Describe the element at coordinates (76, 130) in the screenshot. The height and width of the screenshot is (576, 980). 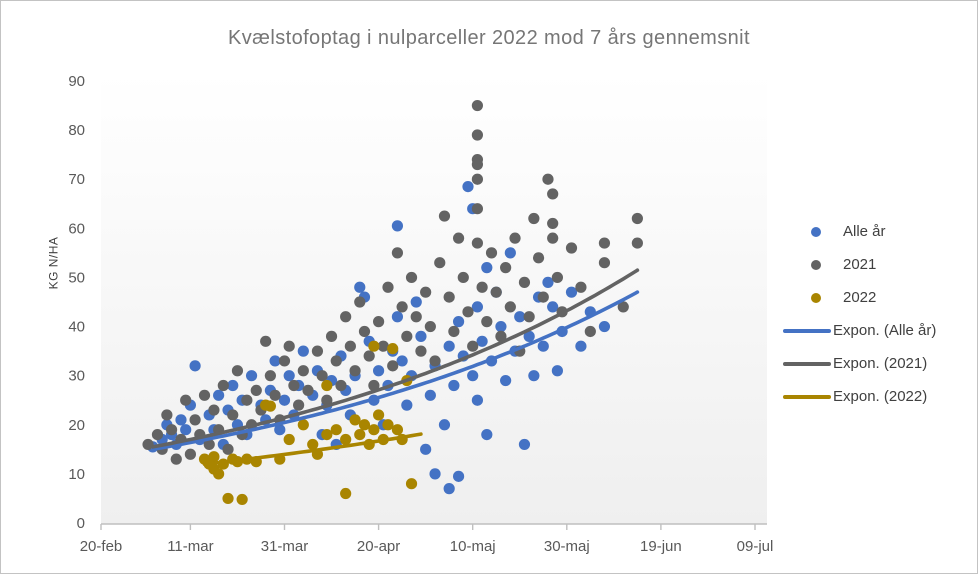
I see `y-tick-label: 80` at that location.